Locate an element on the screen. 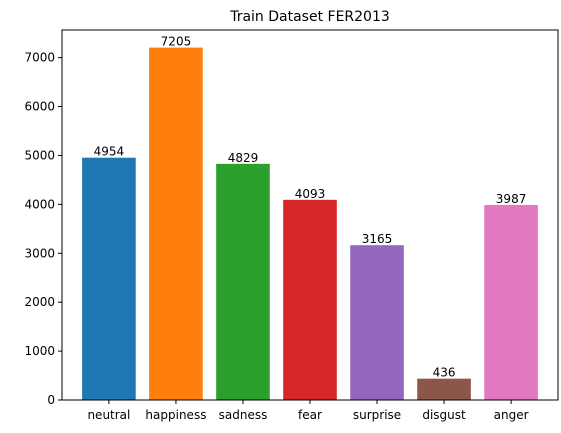 This screenshot has width=561, height=433. value-label-anger: 3987 is located at coordinates (511, 199).